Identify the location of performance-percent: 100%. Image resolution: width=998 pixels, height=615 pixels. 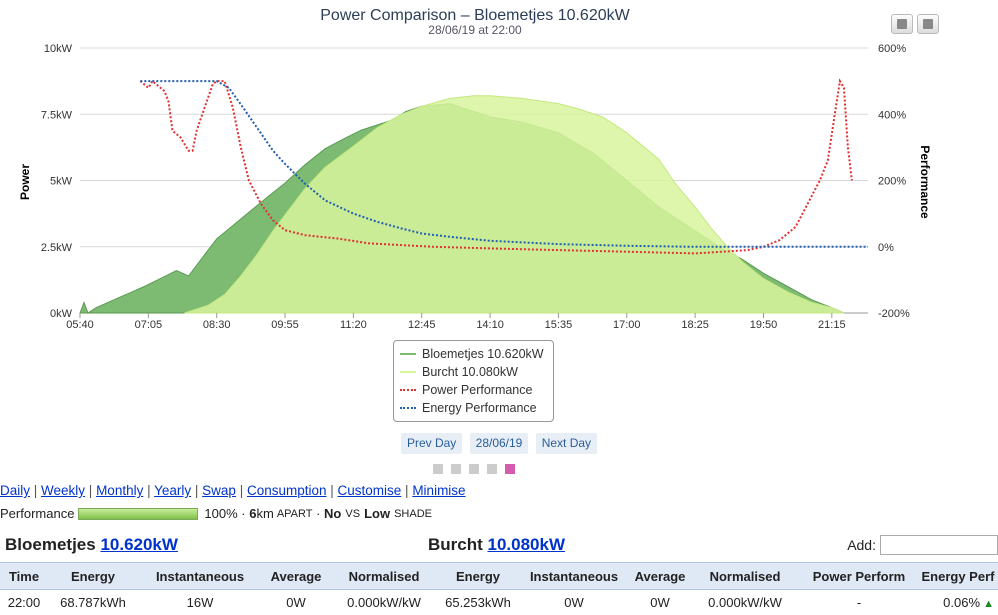
(220, 513).